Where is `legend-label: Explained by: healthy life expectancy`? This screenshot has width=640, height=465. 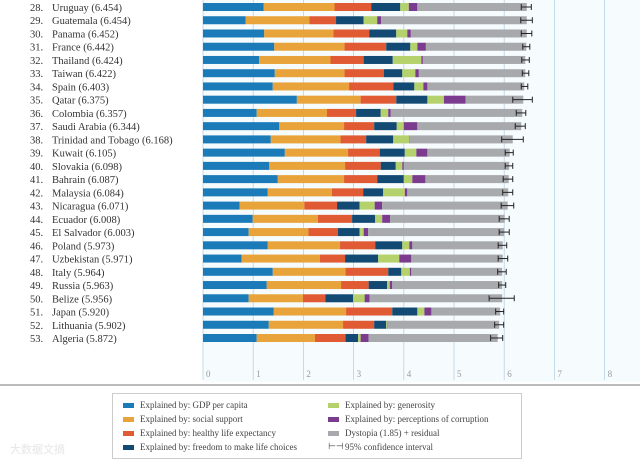
legend-label: Explained by: healthy life expectancy is located at coordinates (208, 433).